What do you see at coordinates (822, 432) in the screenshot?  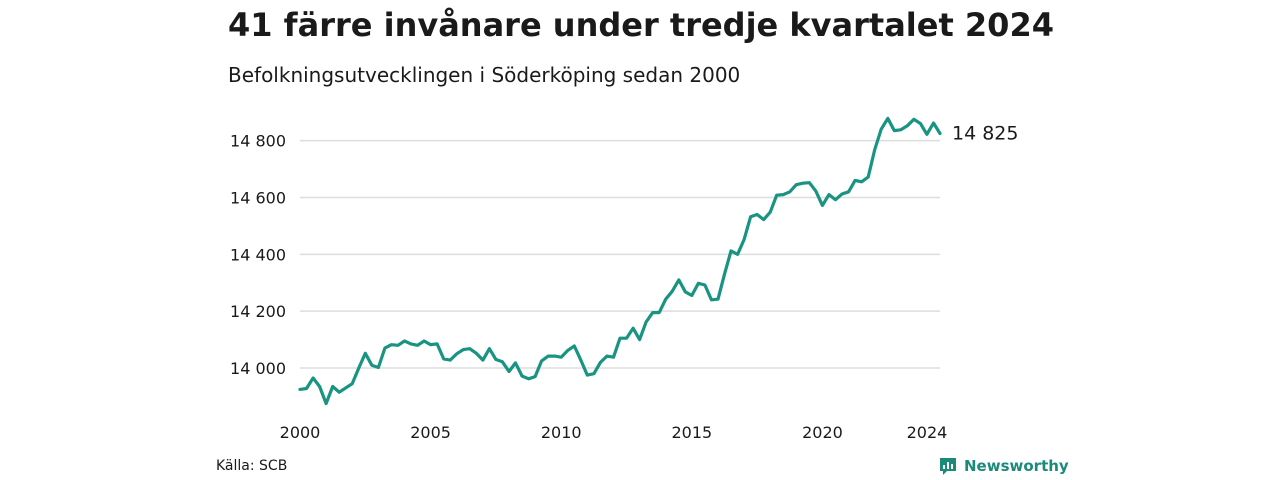 I see `x-tick-label: 2020` at bounding box center [822, 432].